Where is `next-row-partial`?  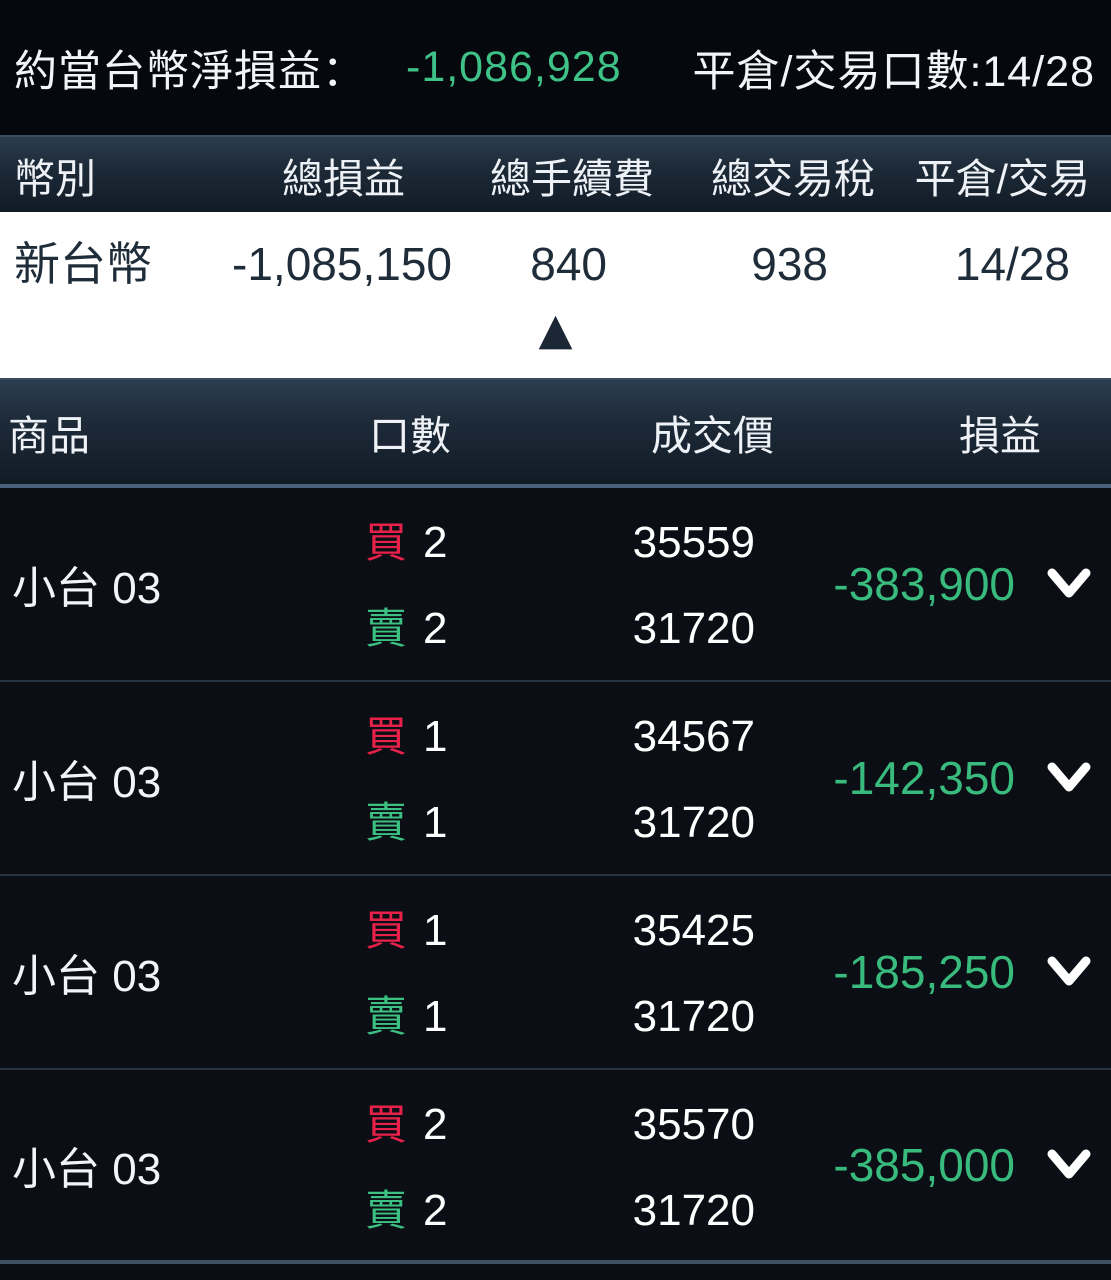
next-row-partial is located at coordinates (555, 1272).